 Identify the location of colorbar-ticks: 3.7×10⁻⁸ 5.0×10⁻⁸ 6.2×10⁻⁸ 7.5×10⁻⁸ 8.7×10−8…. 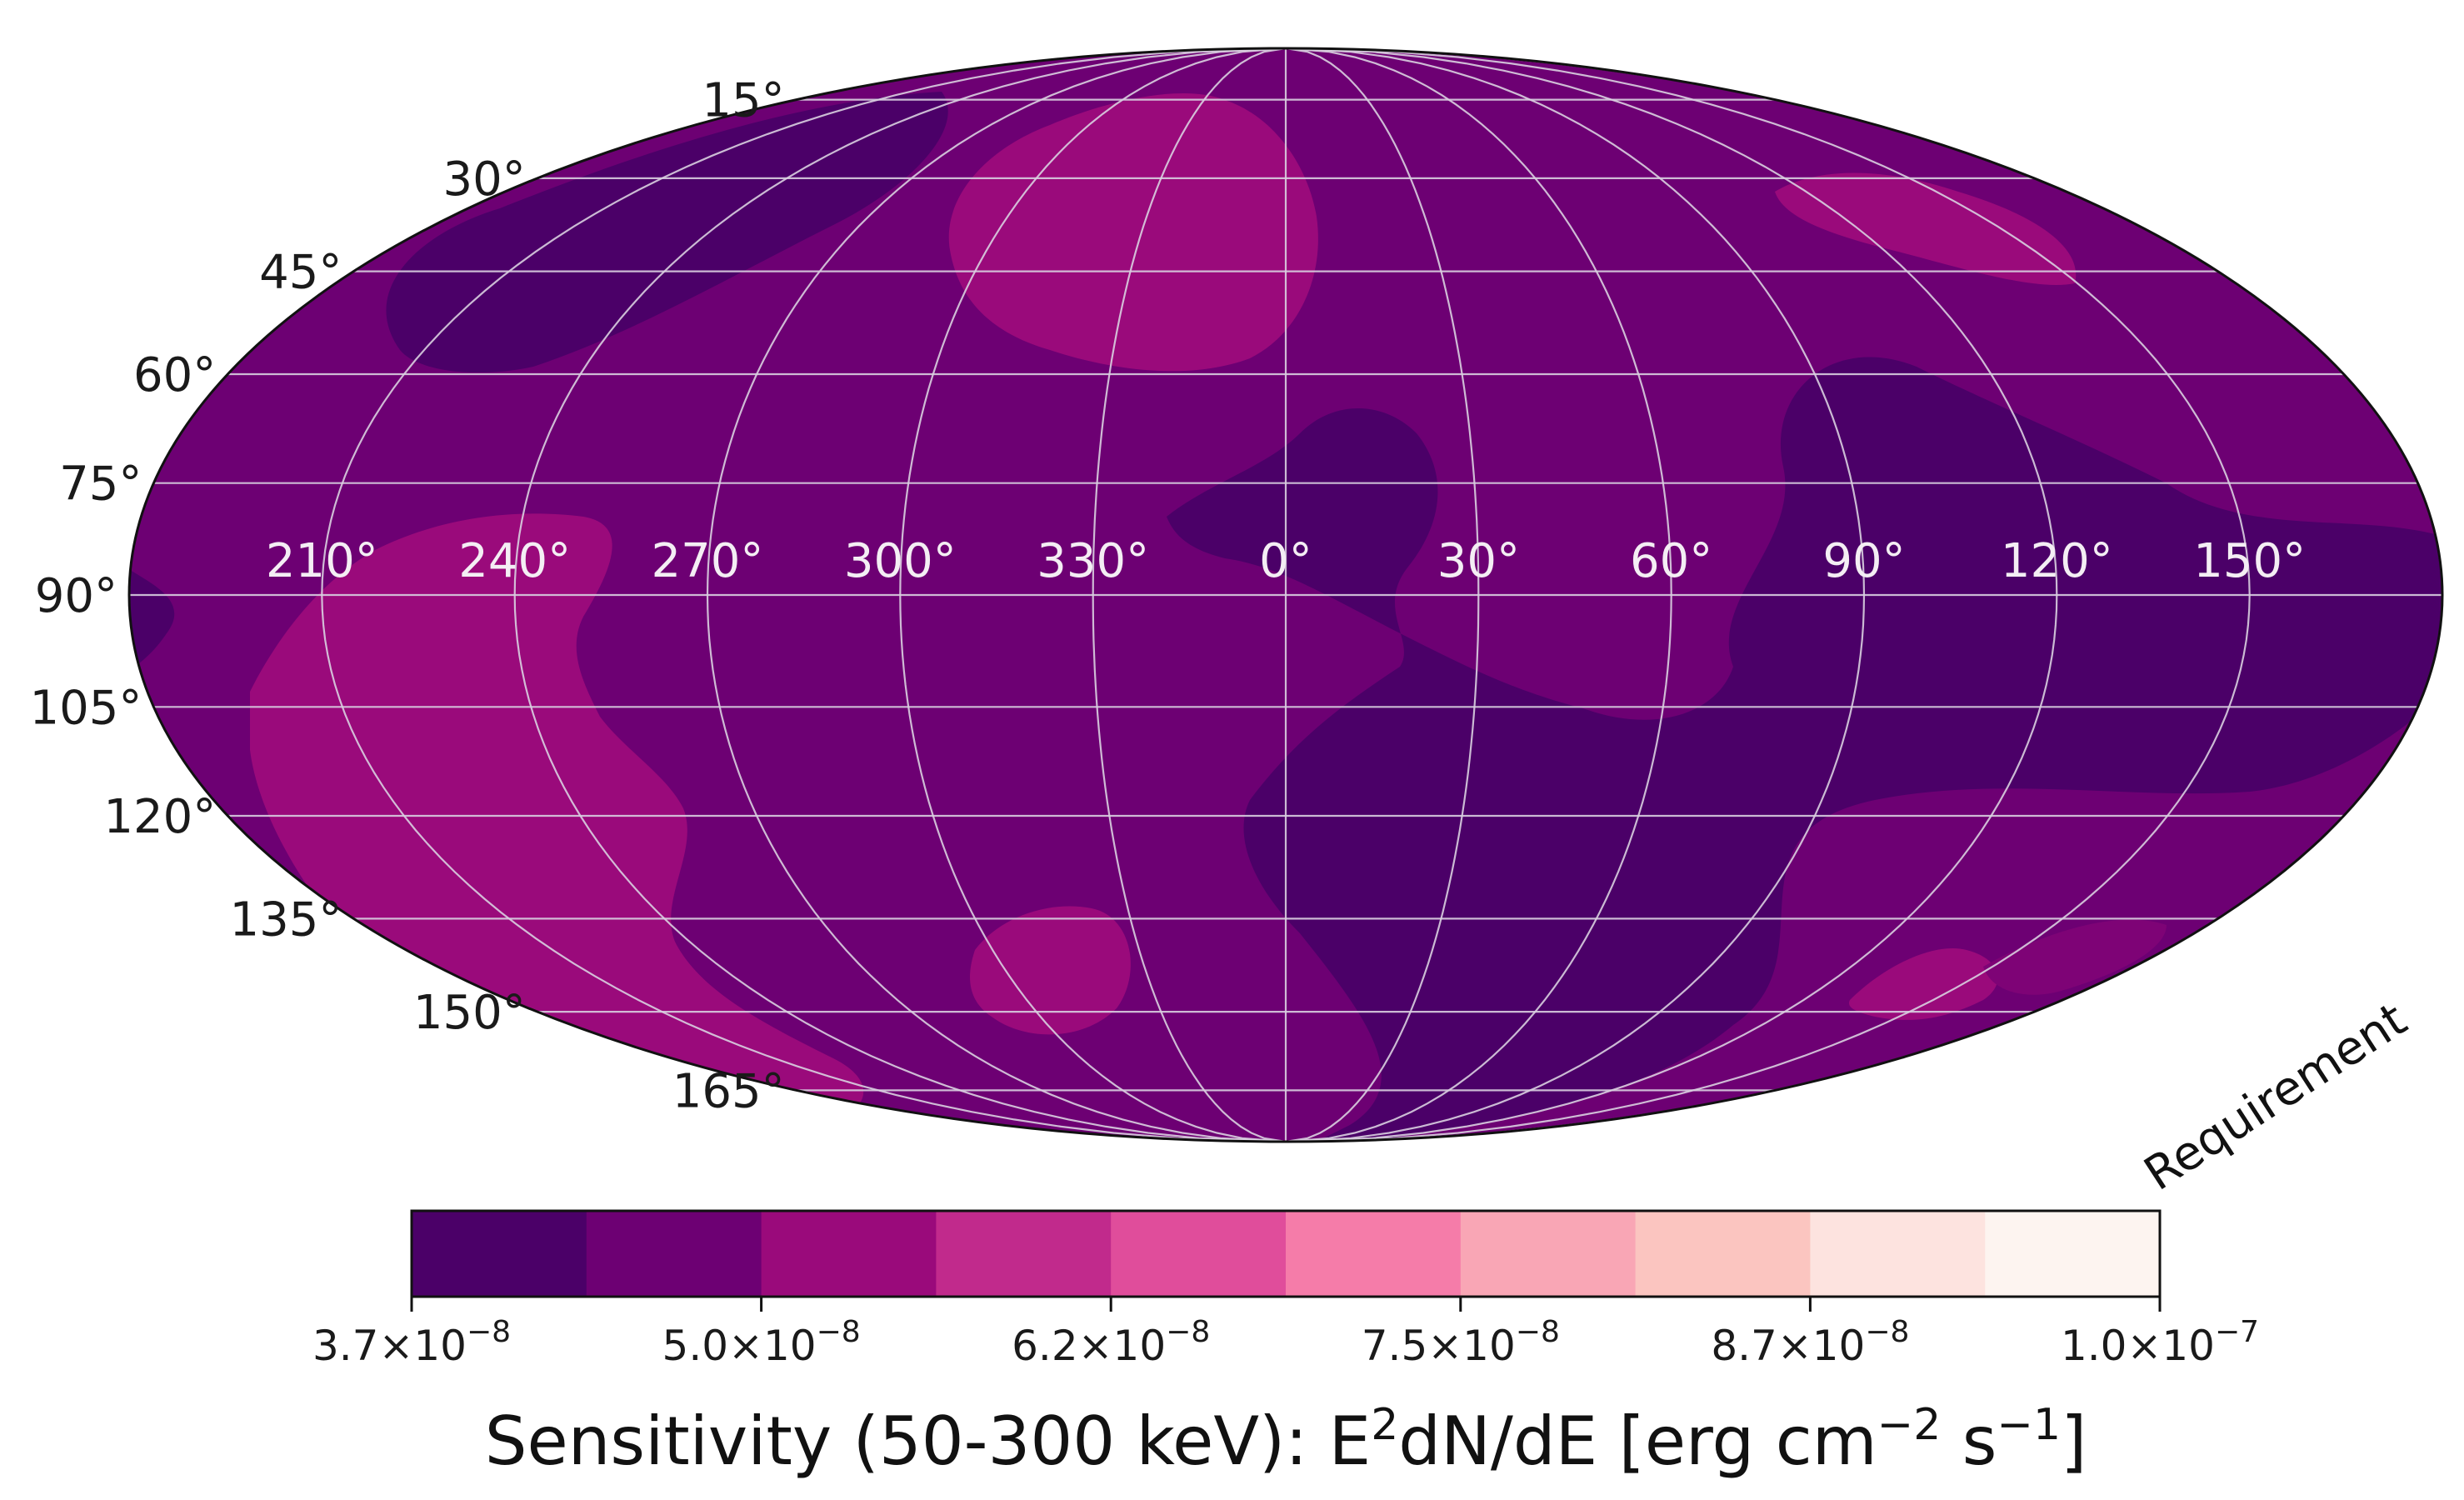
(1285, 1333).